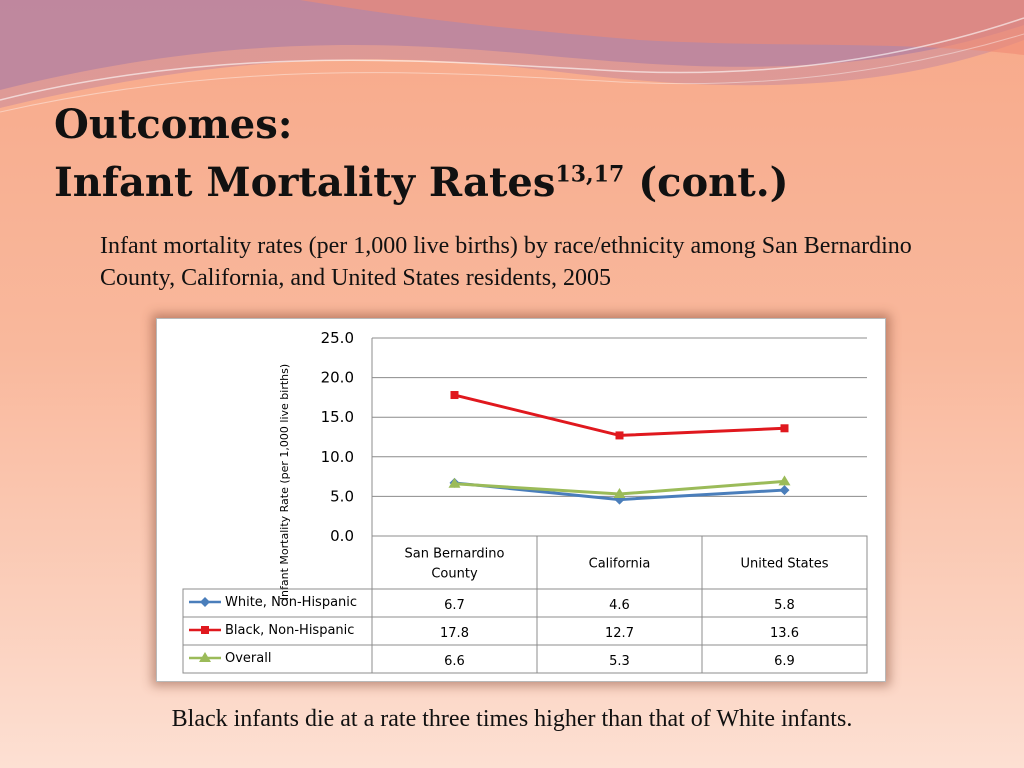  Describe the element at coordinates (454, 661) in the screenshot. I see `table-value-overall: 6.6` at that location.